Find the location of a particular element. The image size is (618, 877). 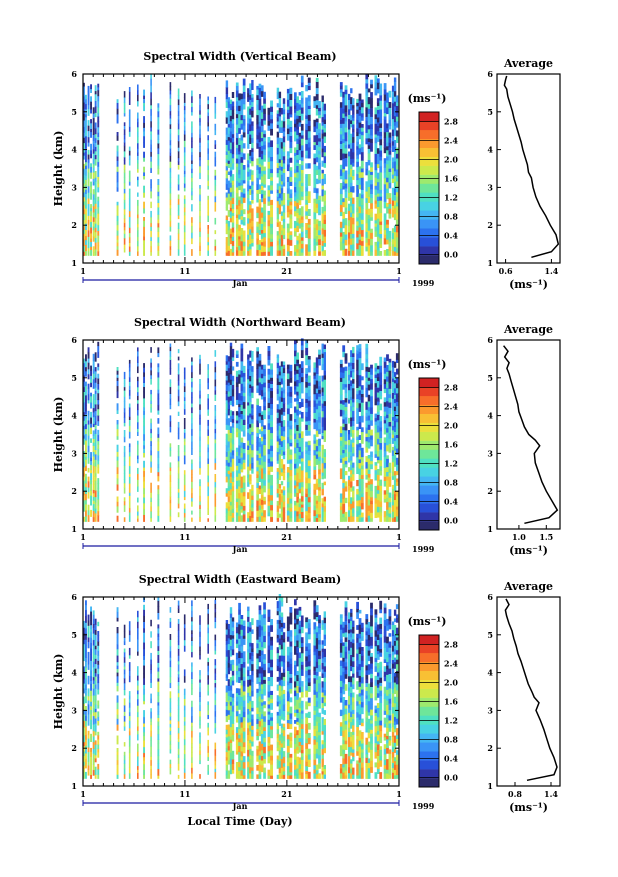

colorbar-segment is located at coordinates (429, 454).